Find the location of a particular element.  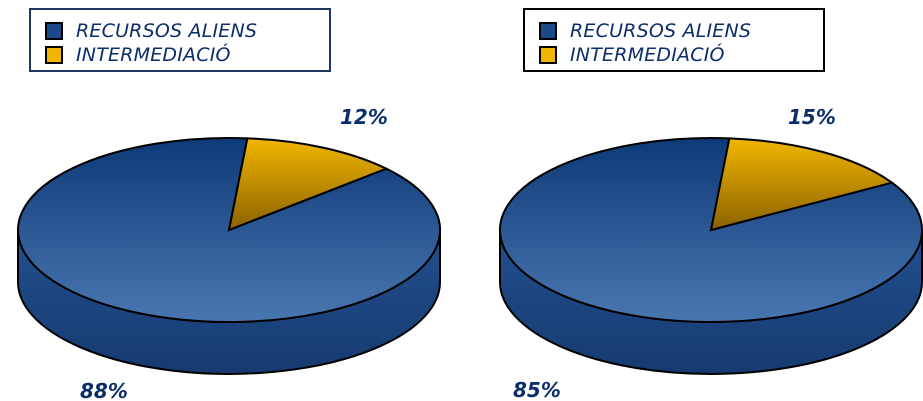

pct-label: 88% is located at coordinates (104, 390).